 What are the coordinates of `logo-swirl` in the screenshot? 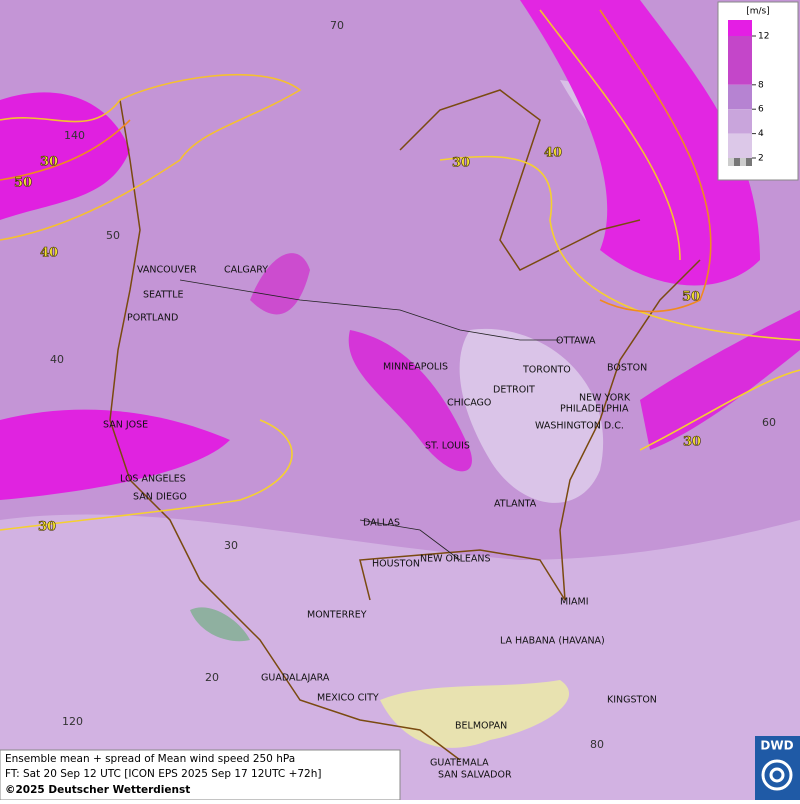 It's located at (777, 775).